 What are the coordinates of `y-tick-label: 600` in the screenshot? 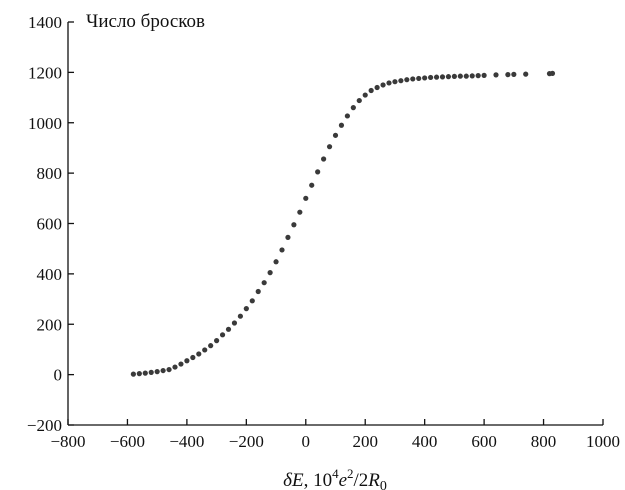 It's located at (50, 224).